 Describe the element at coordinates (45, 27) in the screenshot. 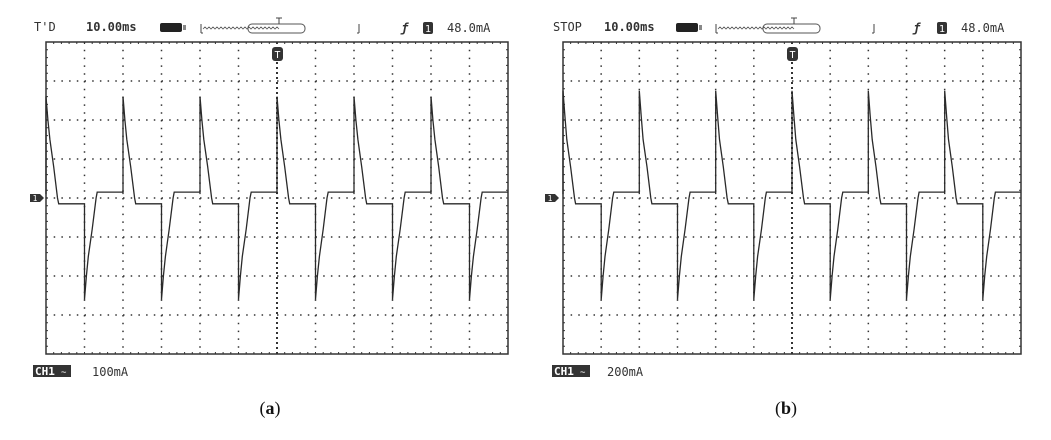

I see `status-text: T'D` at that location.